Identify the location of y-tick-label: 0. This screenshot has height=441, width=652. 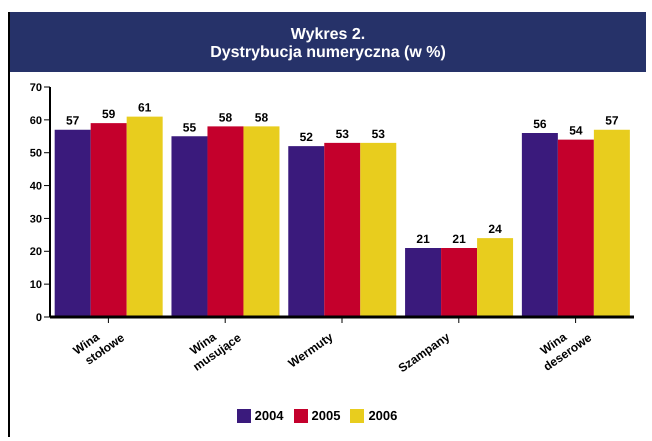
(39, 318).